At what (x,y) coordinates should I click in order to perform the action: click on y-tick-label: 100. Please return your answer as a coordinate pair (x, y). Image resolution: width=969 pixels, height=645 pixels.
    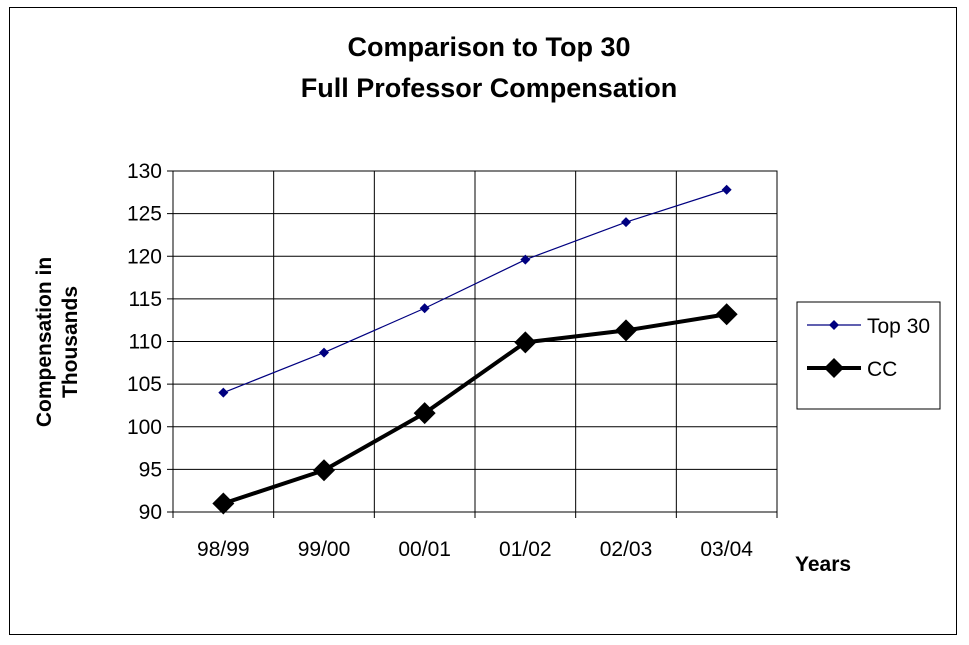
    Looking at the image, I should click on (144, 427).